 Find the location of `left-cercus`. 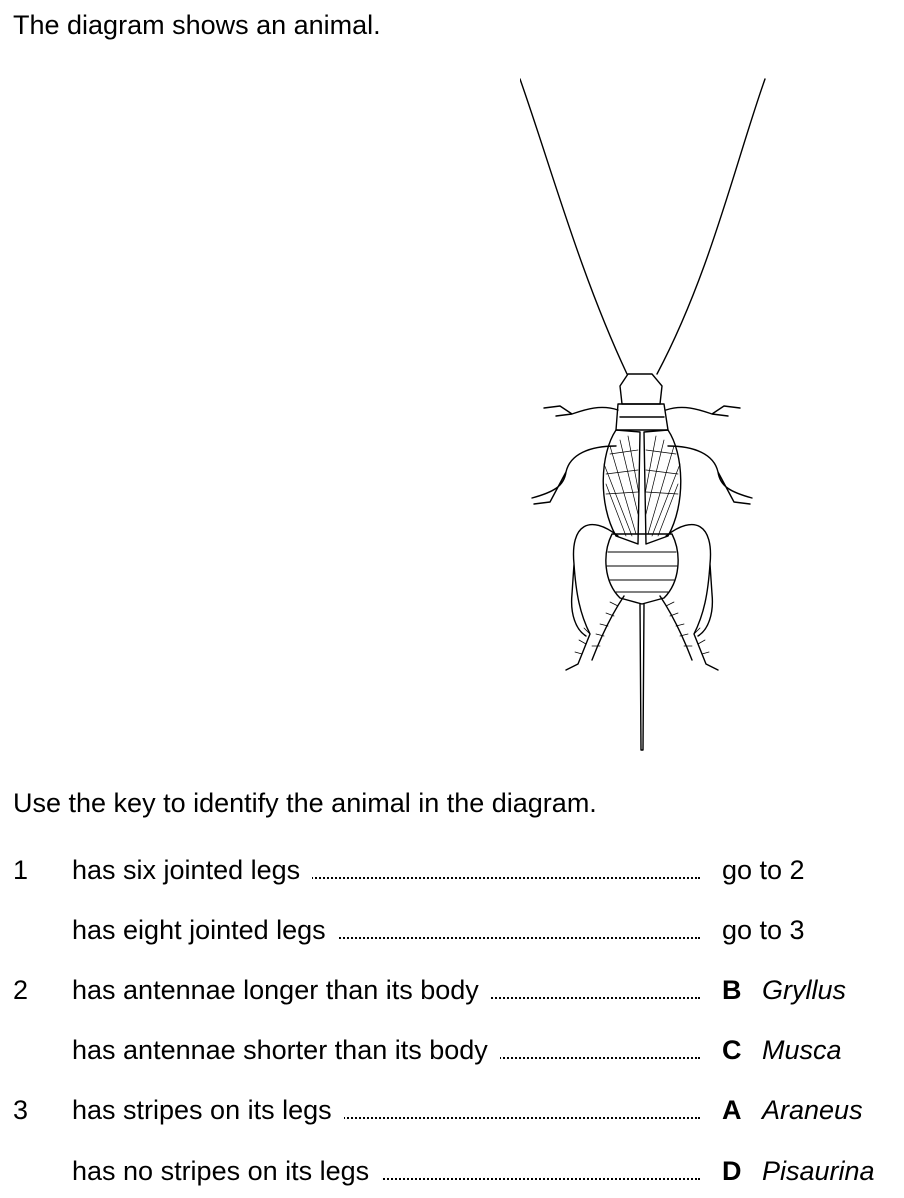

left-cercus is located at coordinates (608, 628).